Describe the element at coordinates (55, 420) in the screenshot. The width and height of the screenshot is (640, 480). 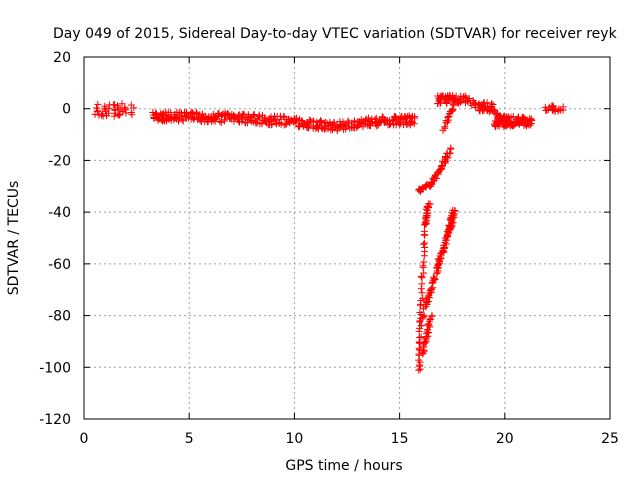
I see `y-tick-label: -120` at that location.